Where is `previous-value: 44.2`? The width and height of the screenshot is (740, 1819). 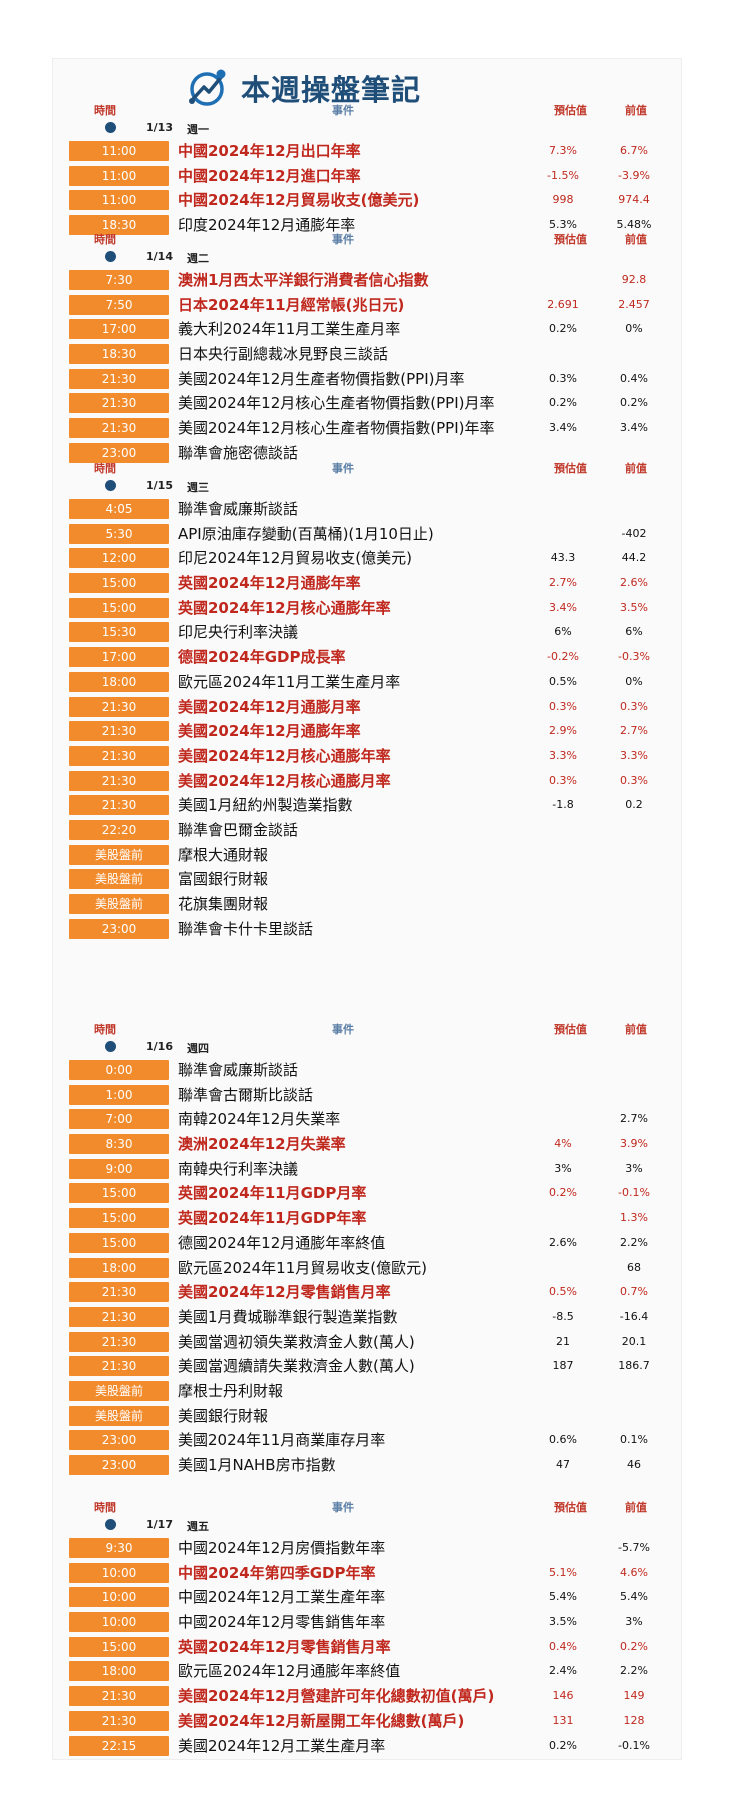 previous-value: 44.2 is located at coordinates (634, 558).